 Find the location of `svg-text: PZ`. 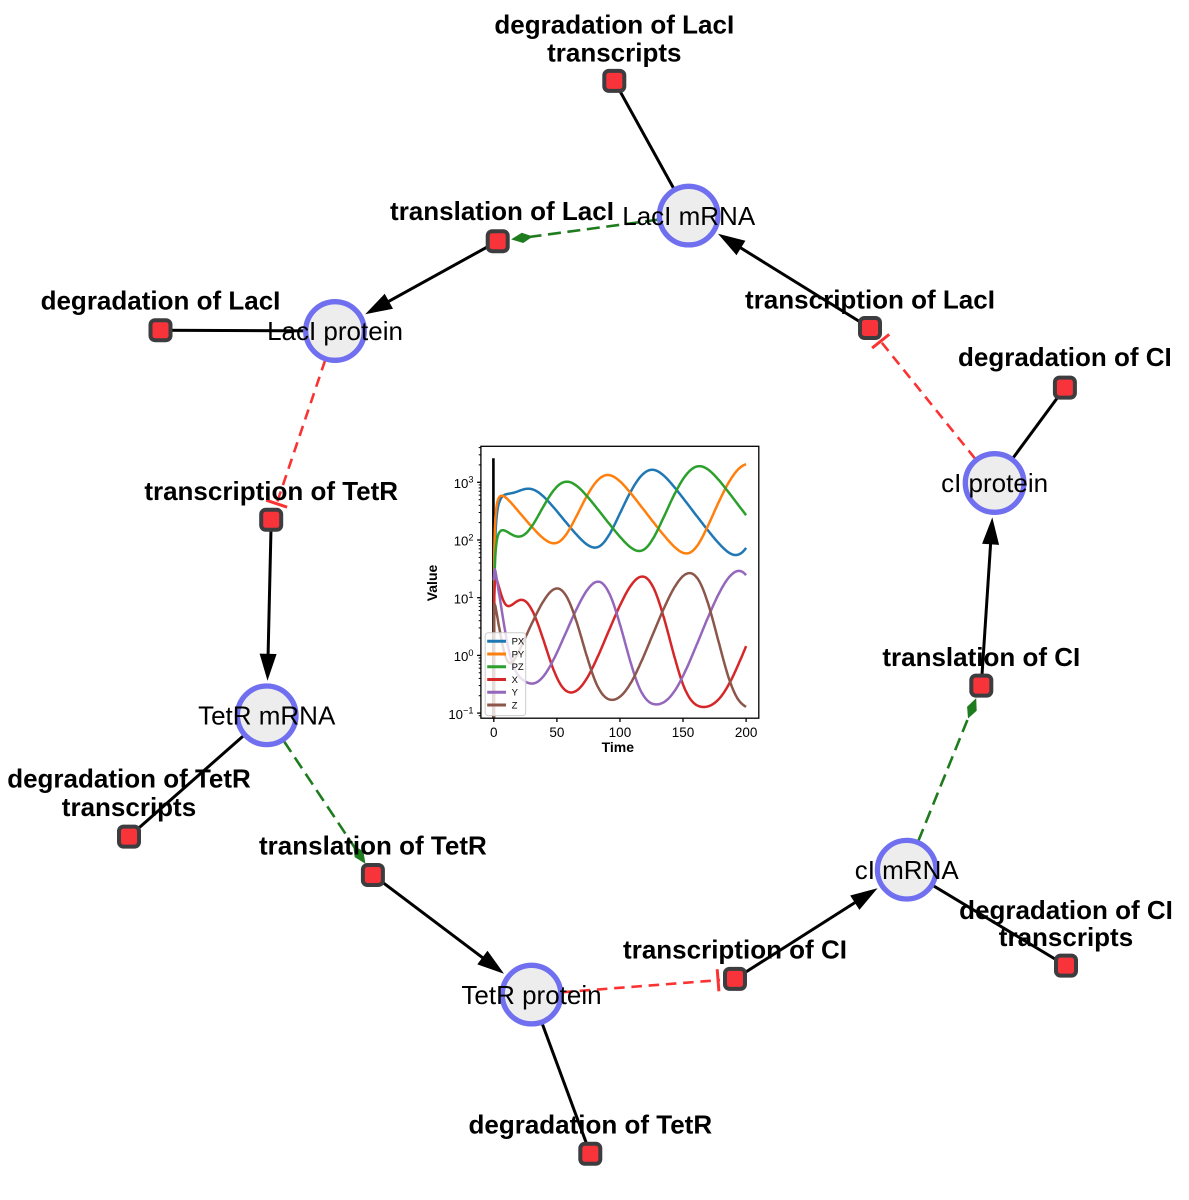

svg-text: PZ is located at coordinates (518, 667).